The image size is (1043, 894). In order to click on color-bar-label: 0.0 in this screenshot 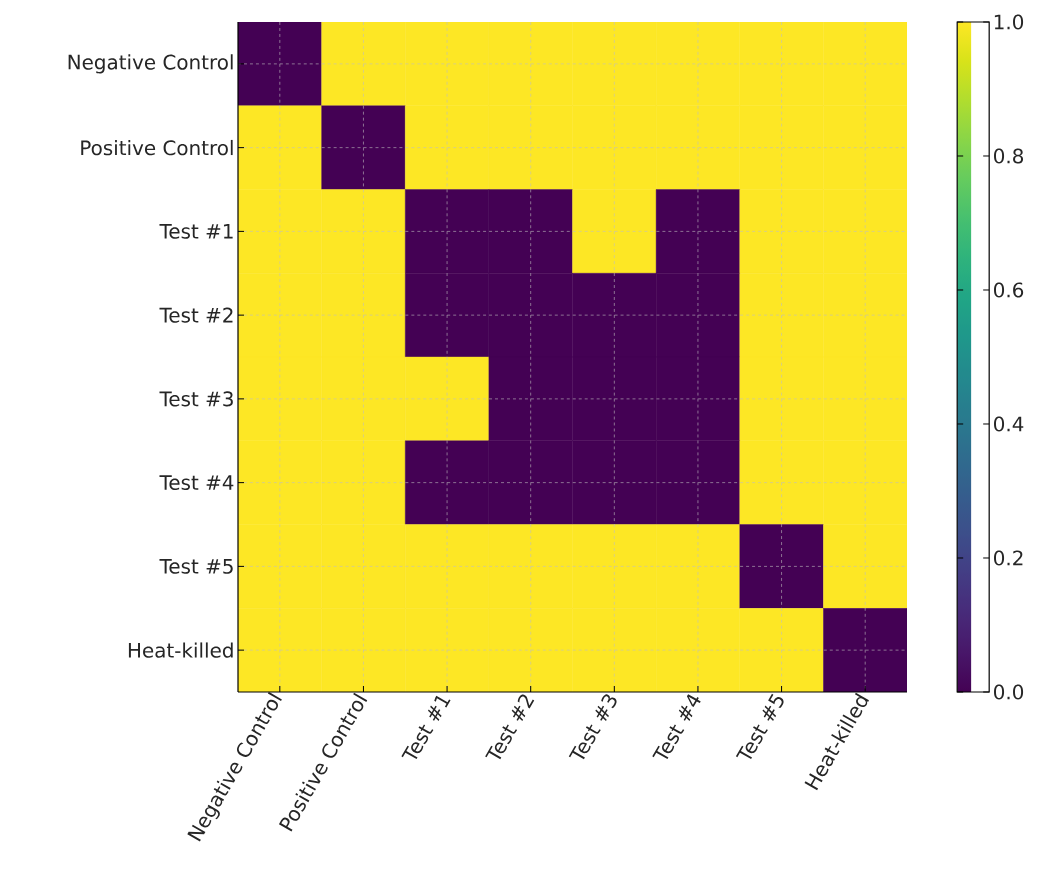, I will do `click(1009, 692)`.